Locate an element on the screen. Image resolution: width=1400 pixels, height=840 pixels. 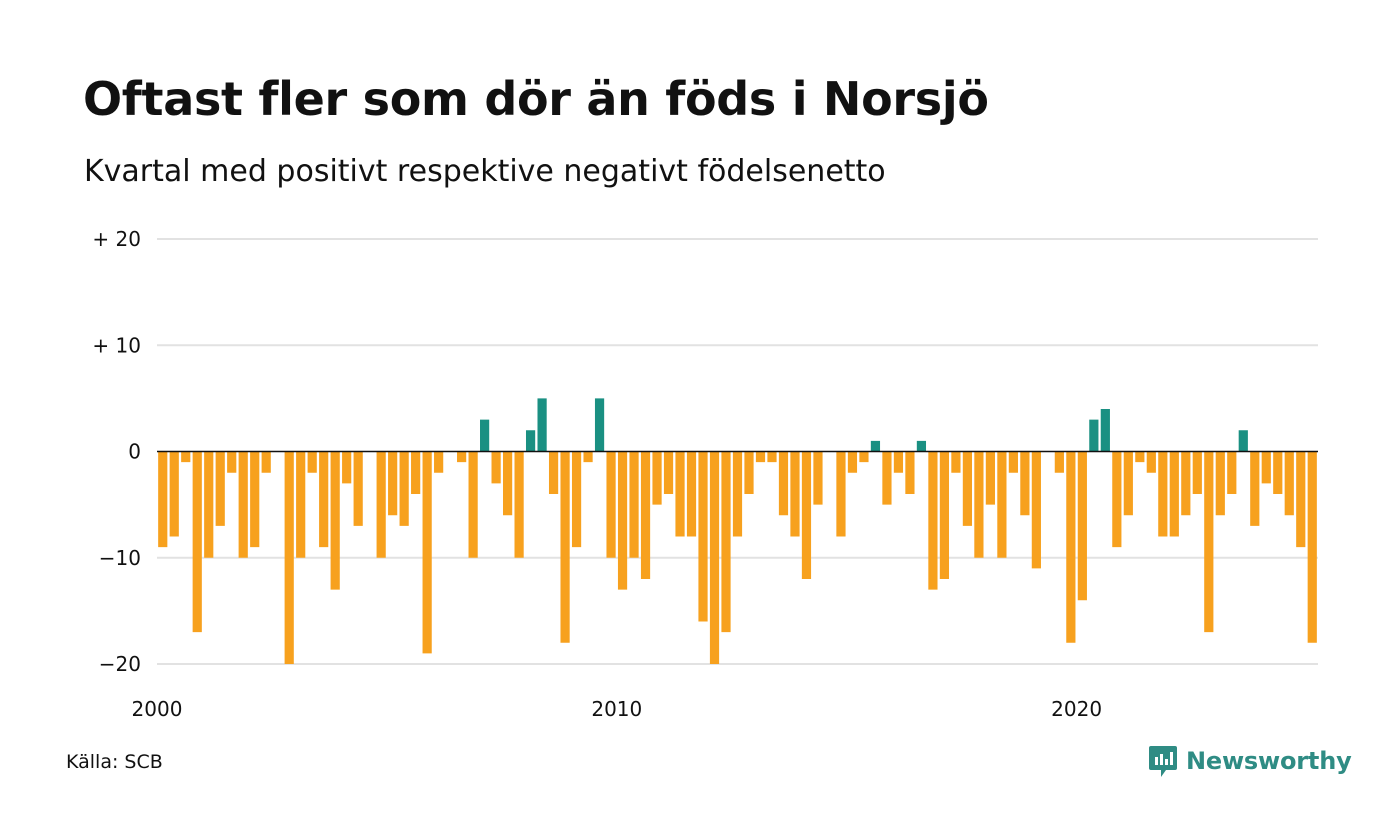
chart-title: Oftast fler som dör än föds i Norsjö is located at coordinates (536, 99).